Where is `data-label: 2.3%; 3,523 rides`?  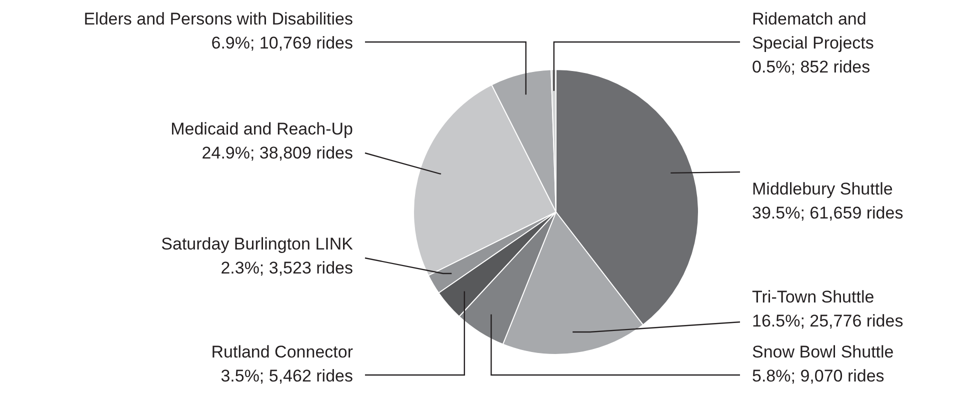
data-label: 2.3%; 3,523 rides is located at coordinates (286, 268).